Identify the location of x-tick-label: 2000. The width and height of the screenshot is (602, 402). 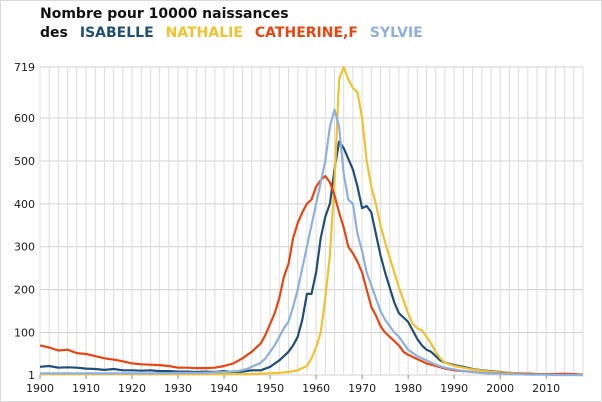
(500, 388).